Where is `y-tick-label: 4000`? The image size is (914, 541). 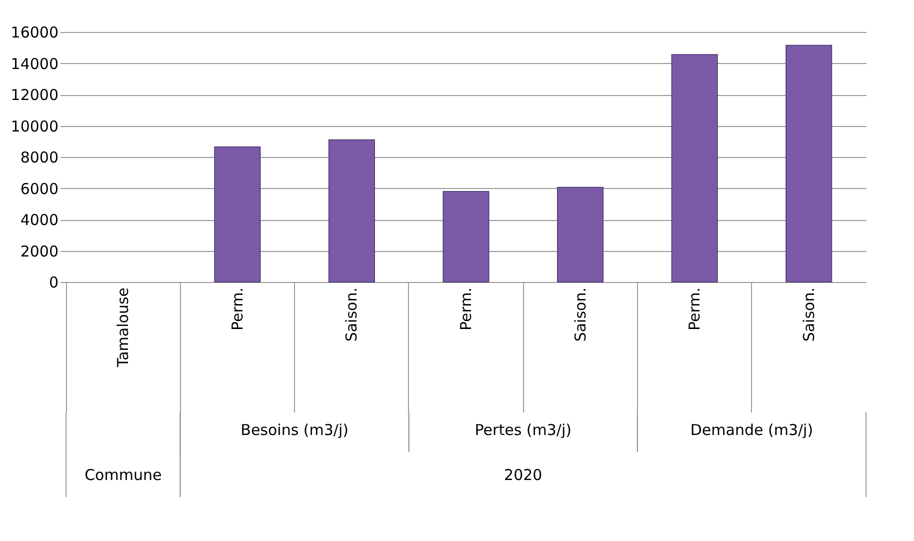
y-tick-label: 4000 is located at coordinates (39, 220).